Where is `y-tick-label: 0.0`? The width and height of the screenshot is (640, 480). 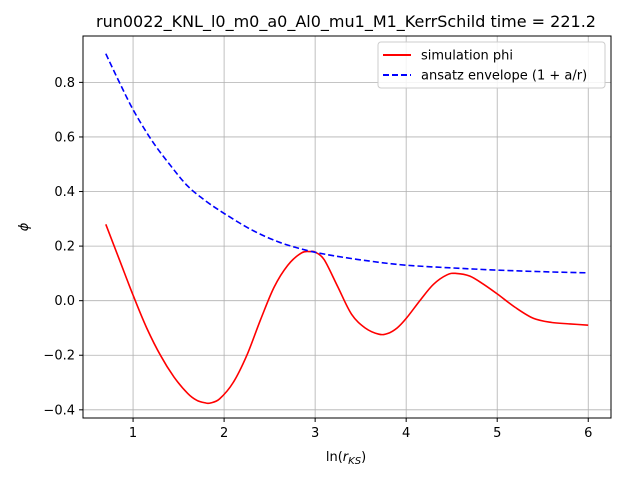 y-tick-label: 0.0 is located at coordinates (64, 301).